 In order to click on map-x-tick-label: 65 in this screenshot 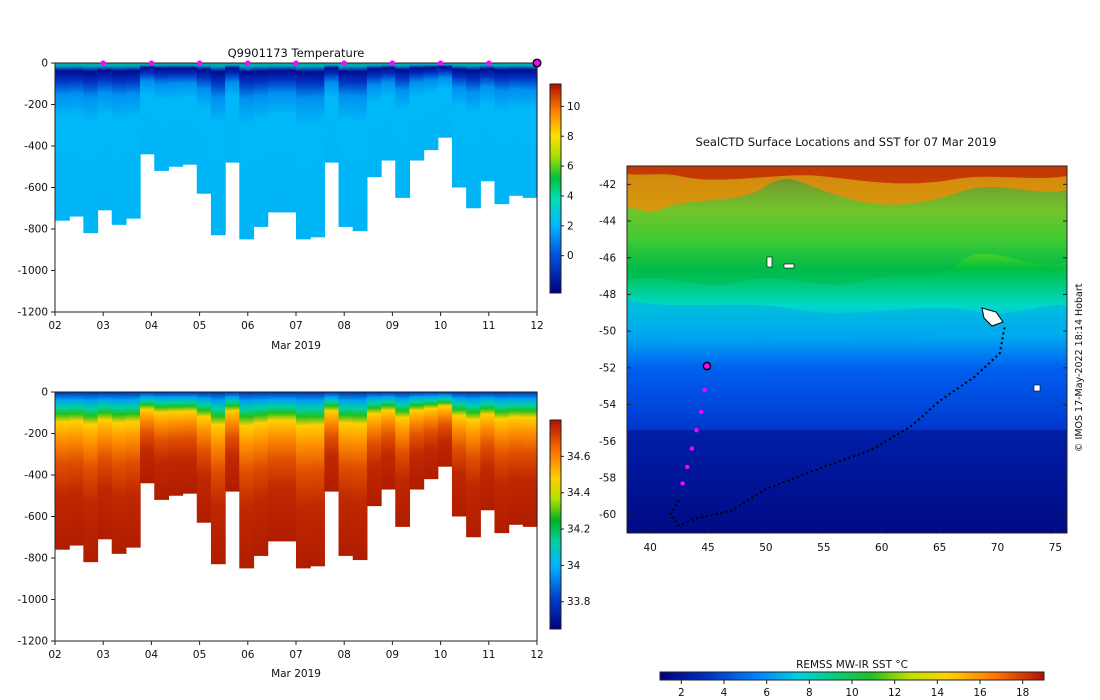, I will do `click(939, 548)`.